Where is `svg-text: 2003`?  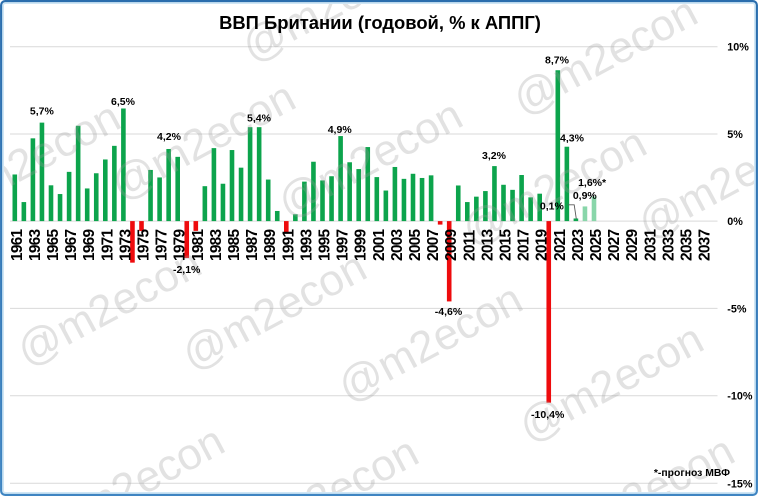 svg-text: 2003 is located at coordinates (397, 245).